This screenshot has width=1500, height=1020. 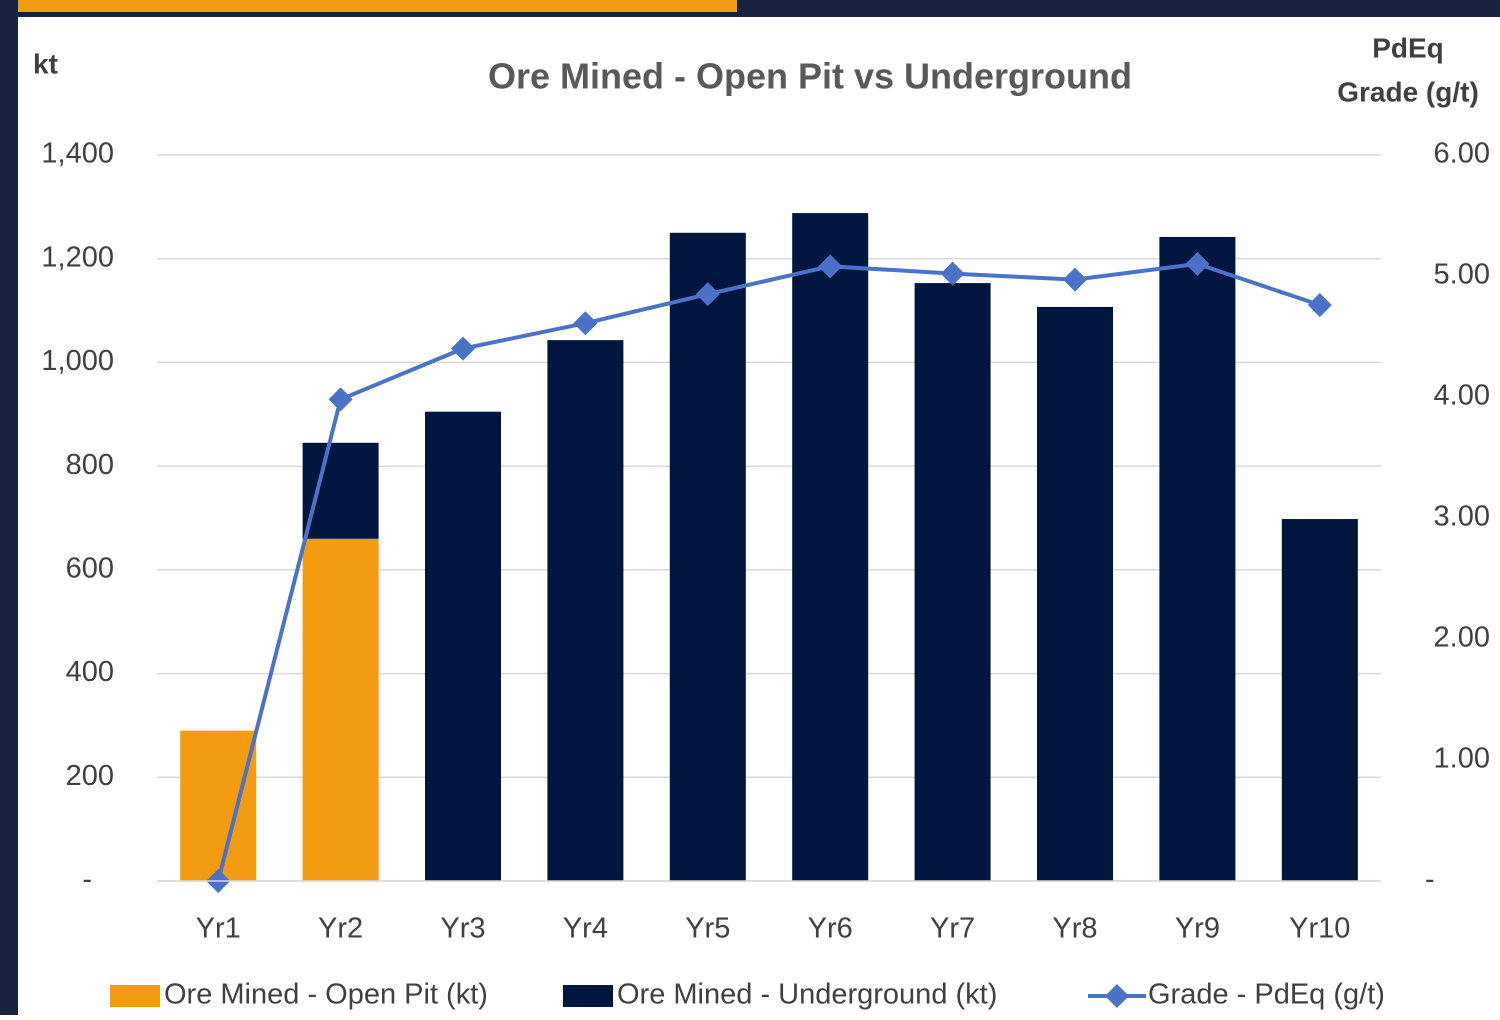 I want to click on x-tick-label: Yr2, so click(x=340, y=929).